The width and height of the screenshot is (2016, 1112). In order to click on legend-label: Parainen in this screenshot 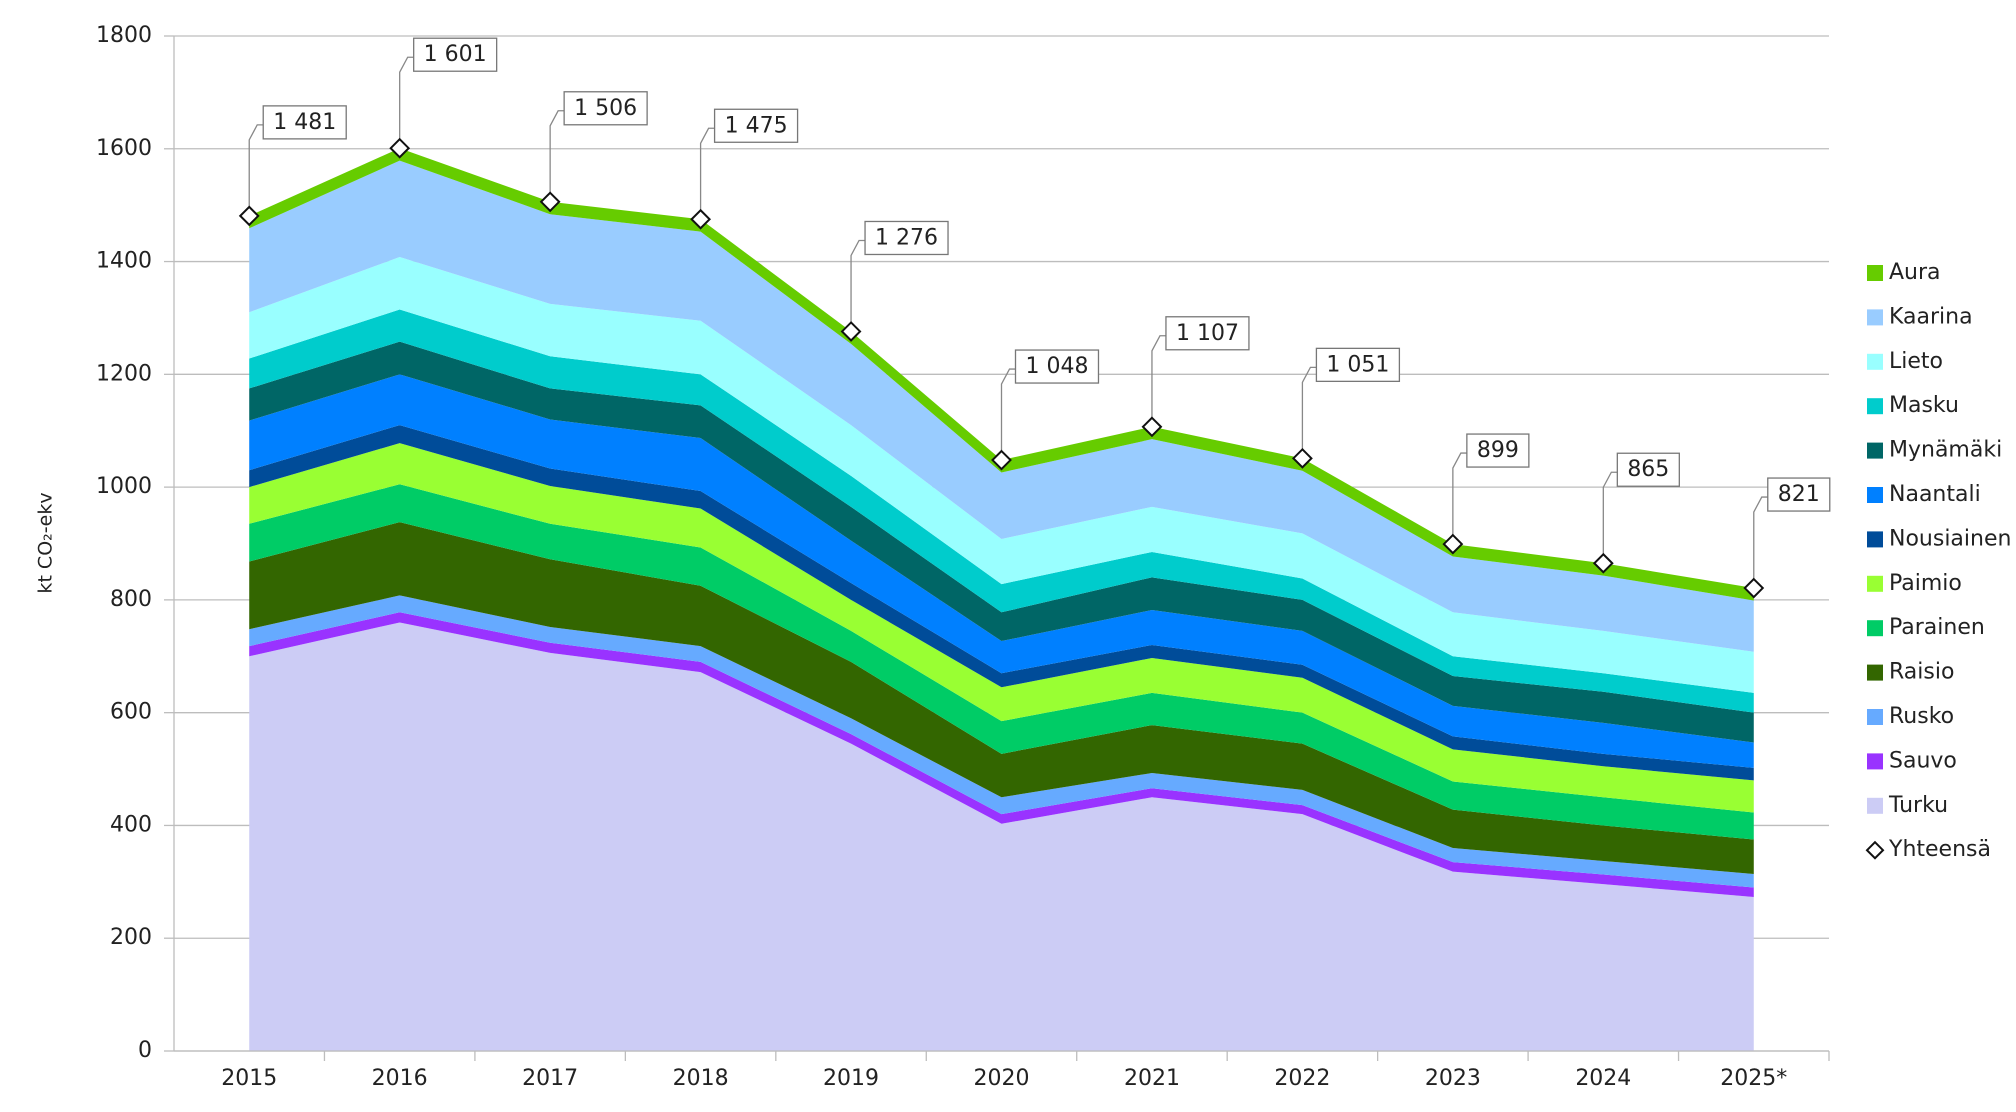, I will do `click(1937, 627)`.